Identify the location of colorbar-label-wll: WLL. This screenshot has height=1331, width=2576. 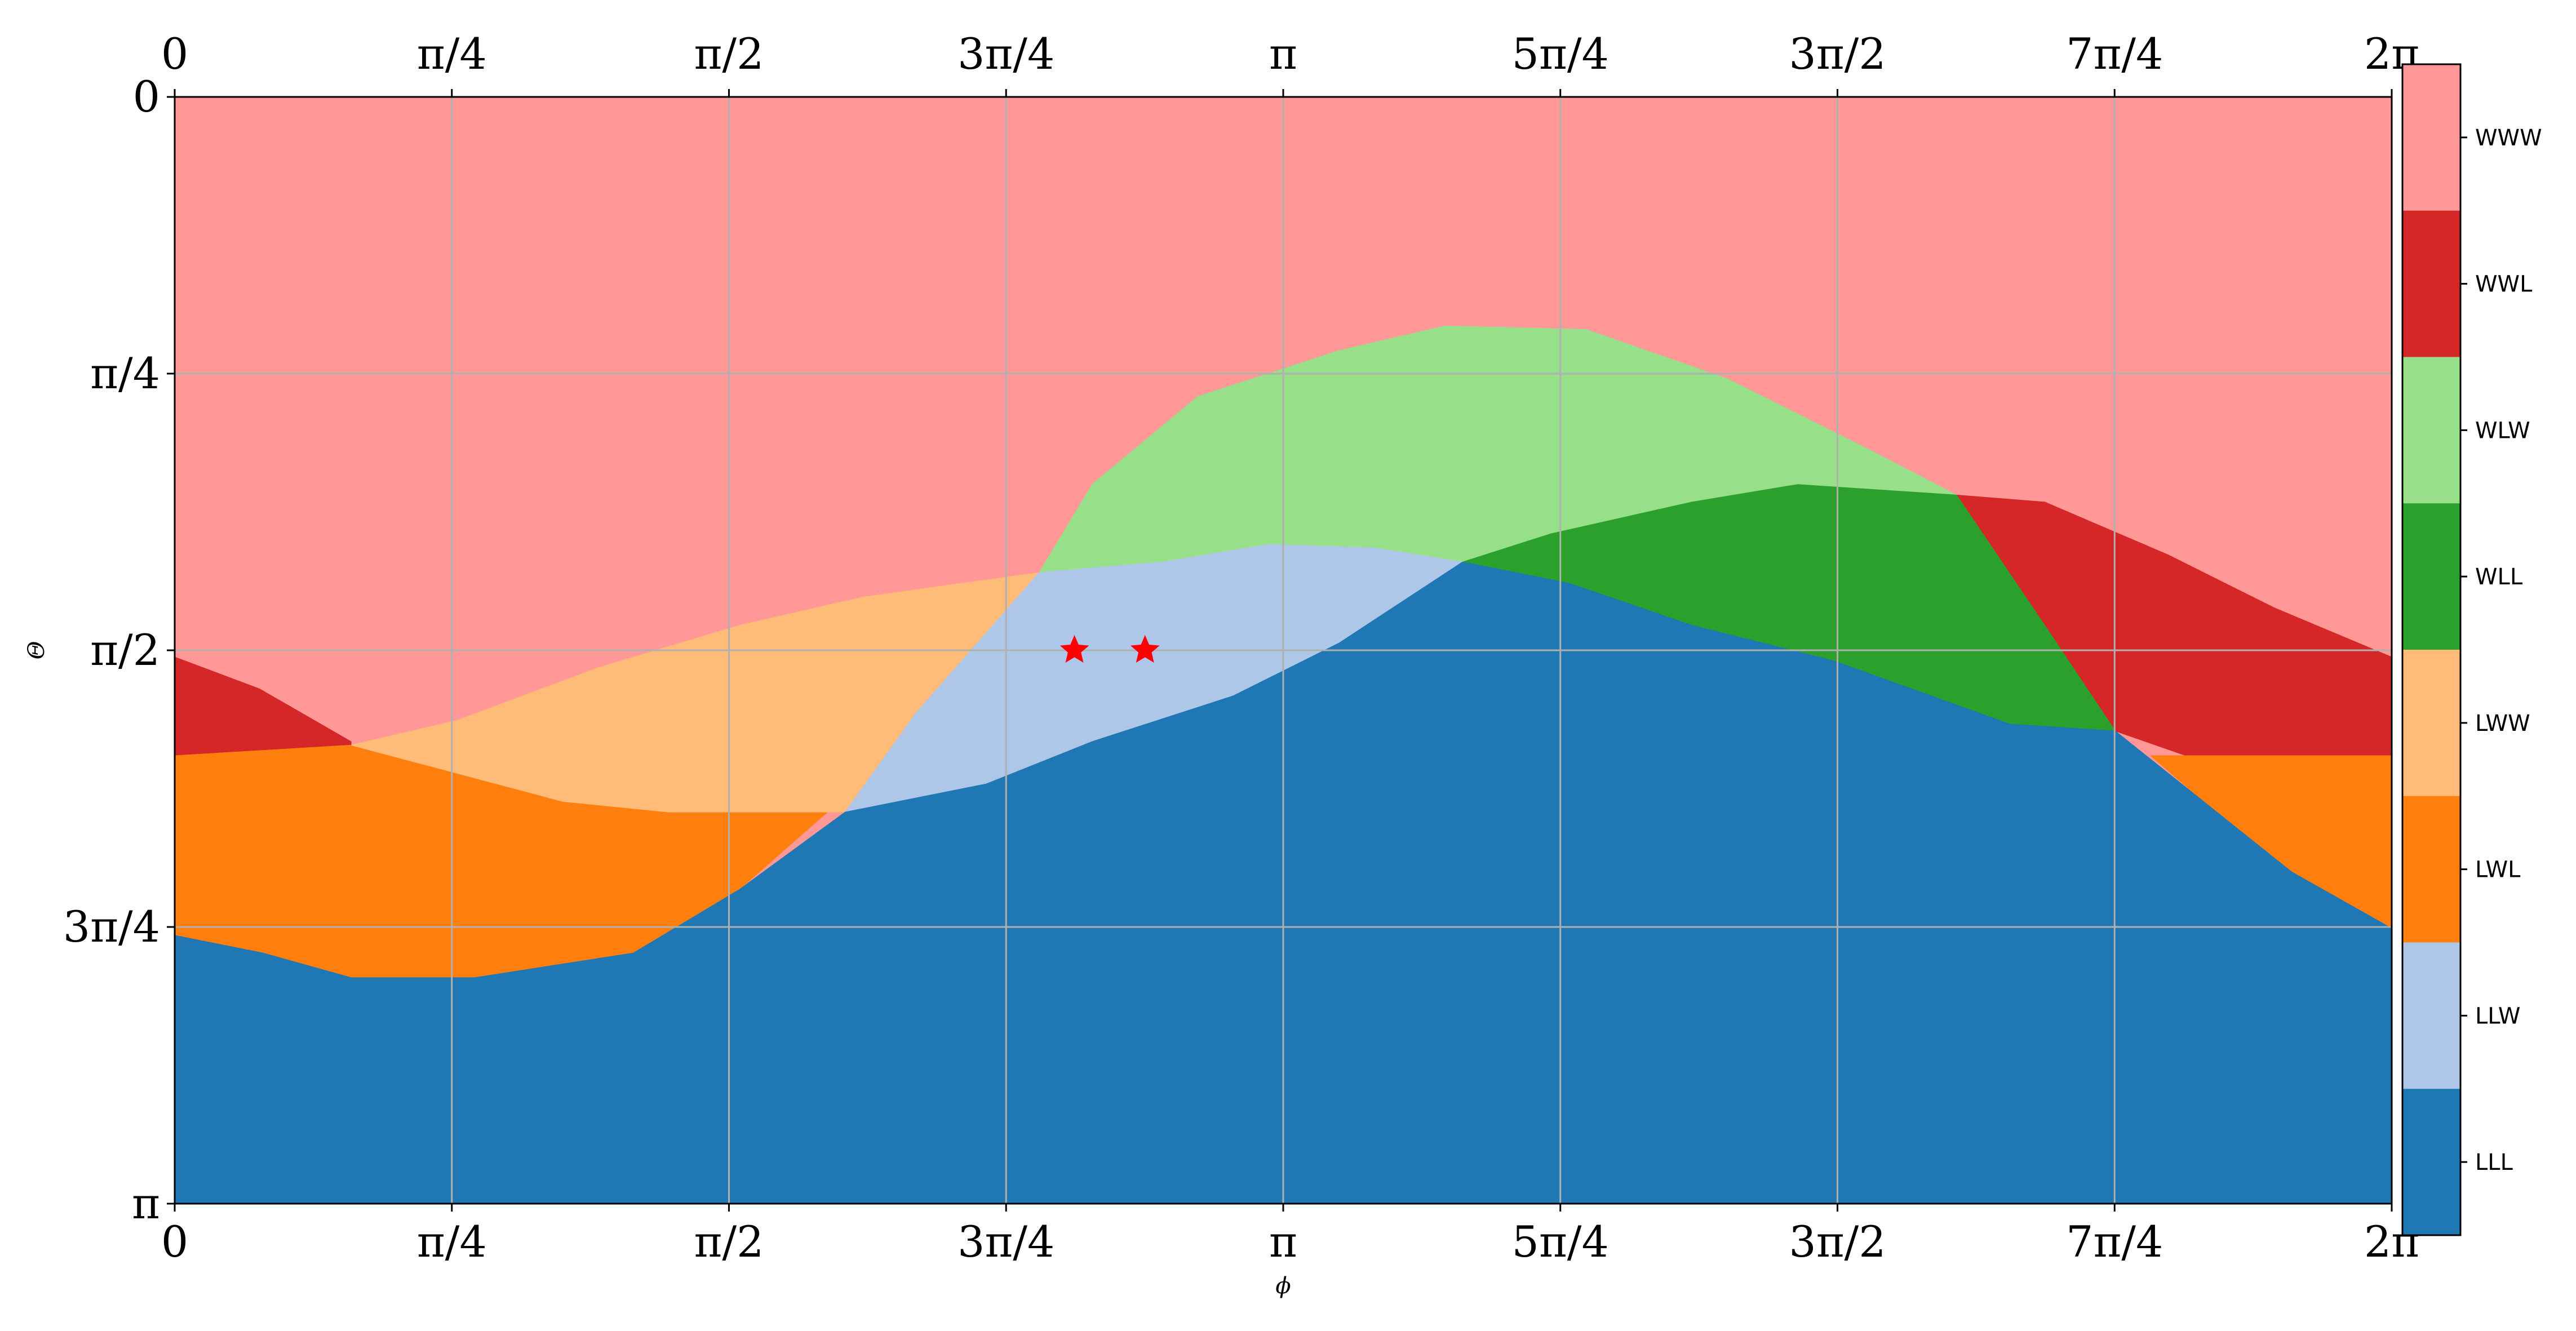
(2499, 577).